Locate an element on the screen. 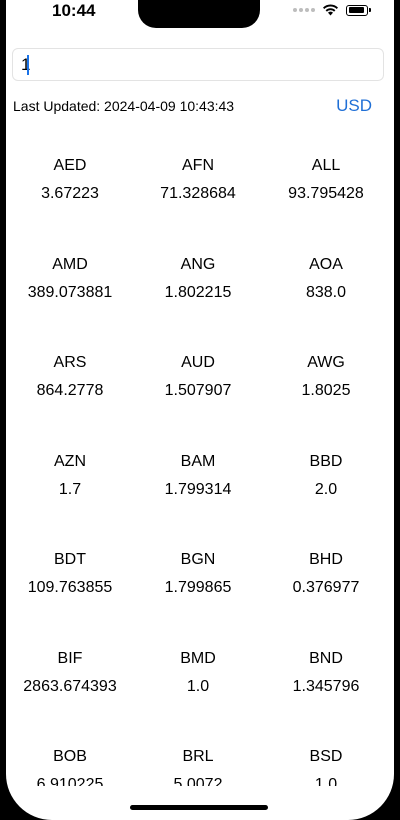  currency-code: AWG is located at coordinates (326, 362).